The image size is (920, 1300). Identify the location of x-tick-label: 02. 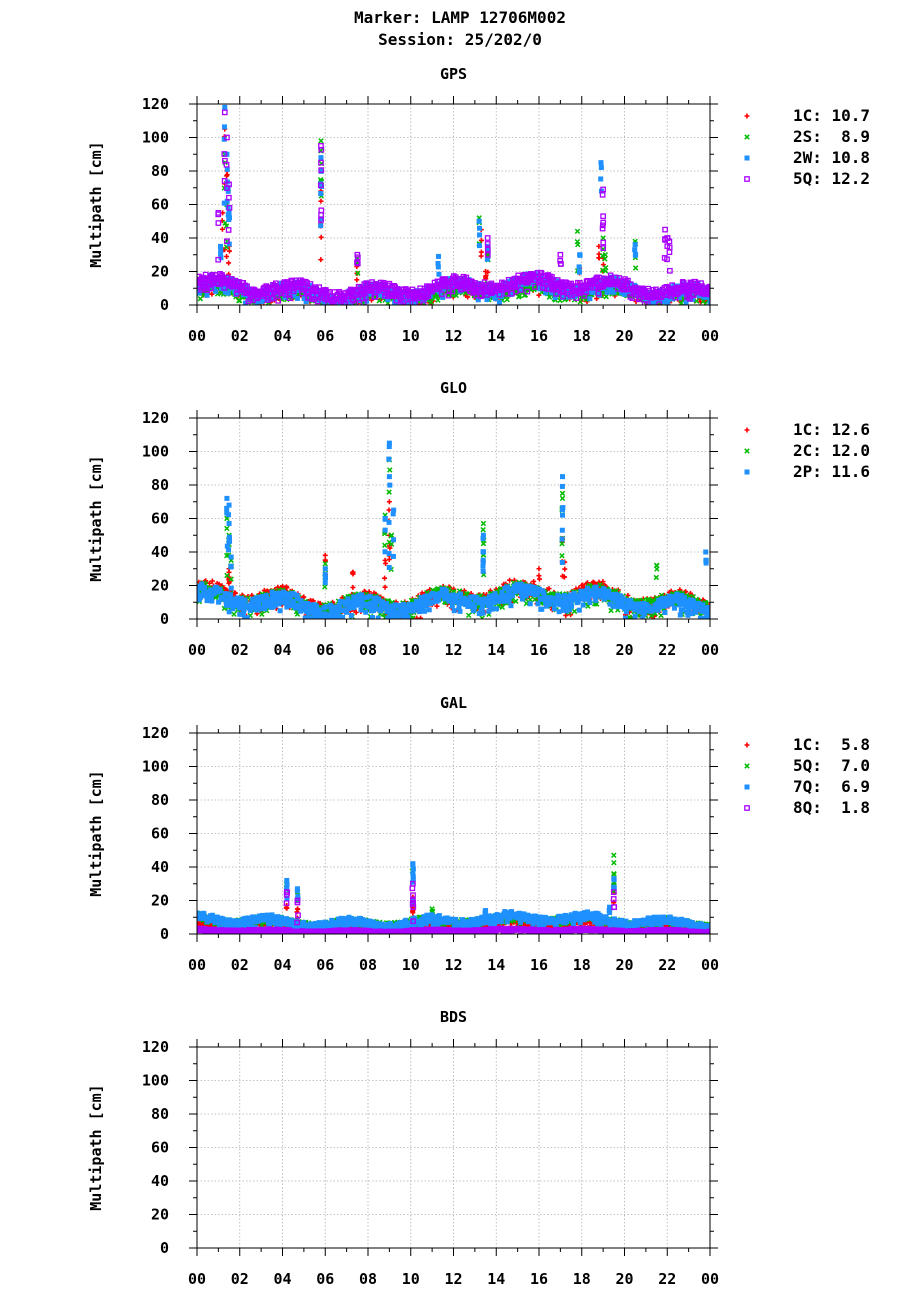
(240, 336).